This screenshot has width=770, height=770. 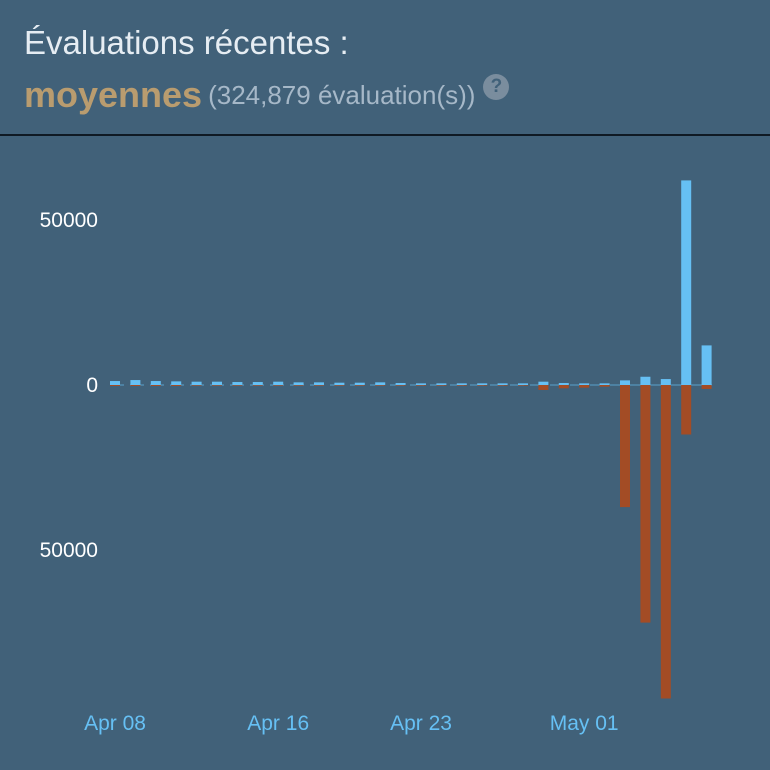 What do you see at coordinates (115, 723) in the screenshot?
I see `x-tick-label: Apr 08` at bounding box center [115, 723].